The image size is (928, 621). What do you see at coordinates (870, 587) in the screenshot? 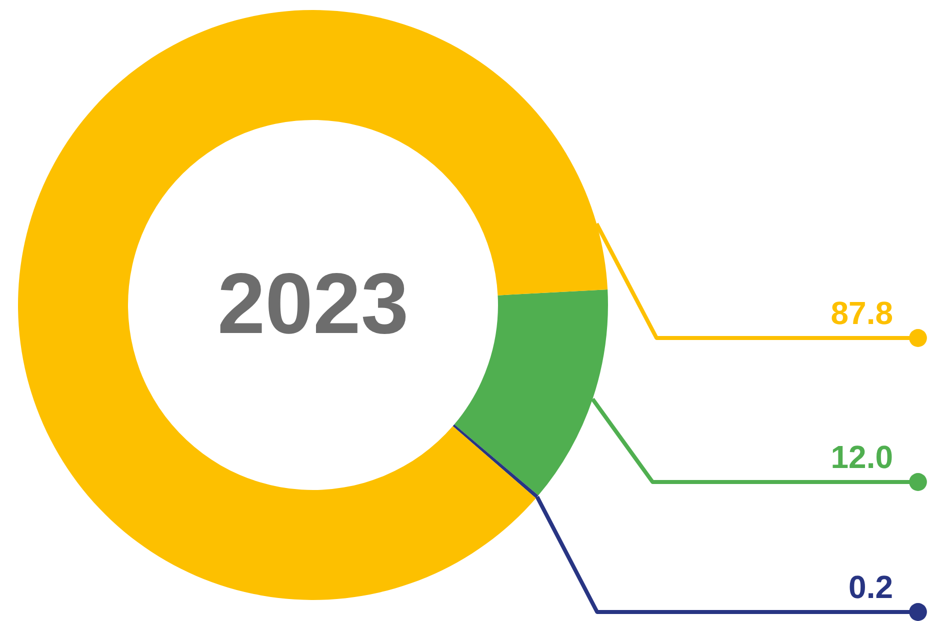
I see `data-label: 0.2` at bounding box center [870, 587].